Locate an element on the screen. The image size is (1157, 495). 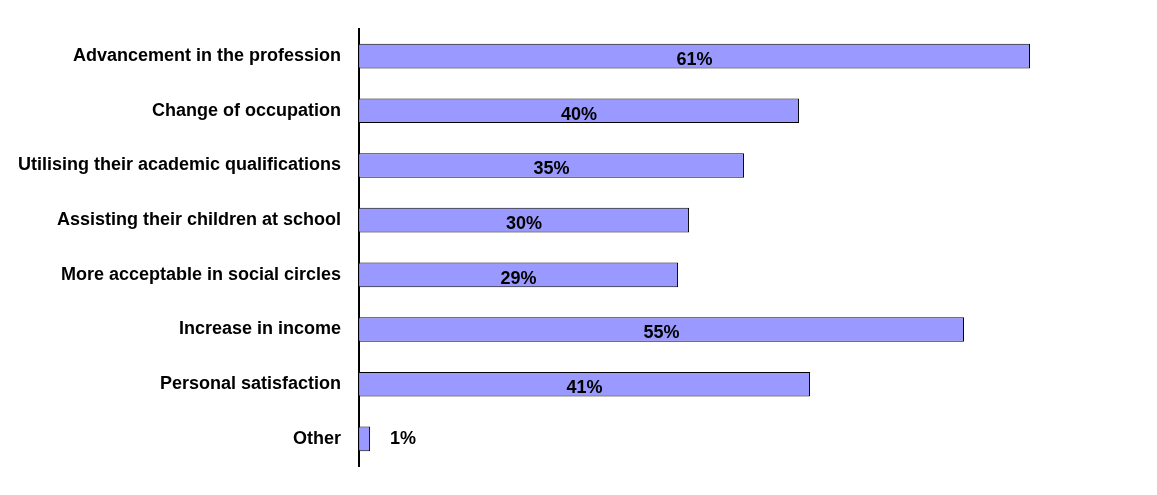
data-label: 40% is located at coordinates (579, 113).